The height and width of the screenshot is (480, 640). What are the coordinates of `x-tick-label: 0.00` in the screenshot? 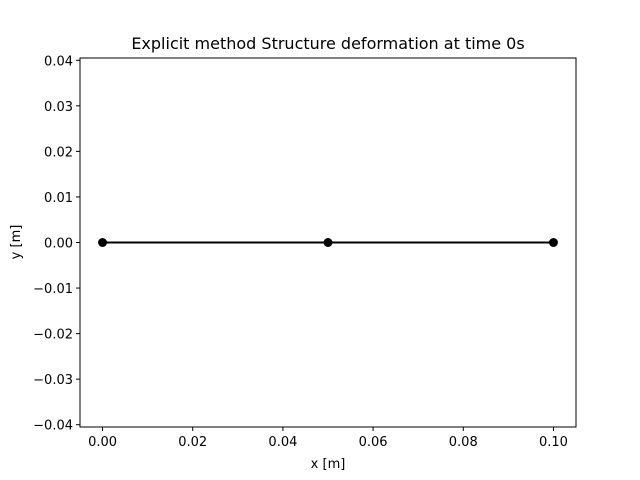 It's located at (102, 442).